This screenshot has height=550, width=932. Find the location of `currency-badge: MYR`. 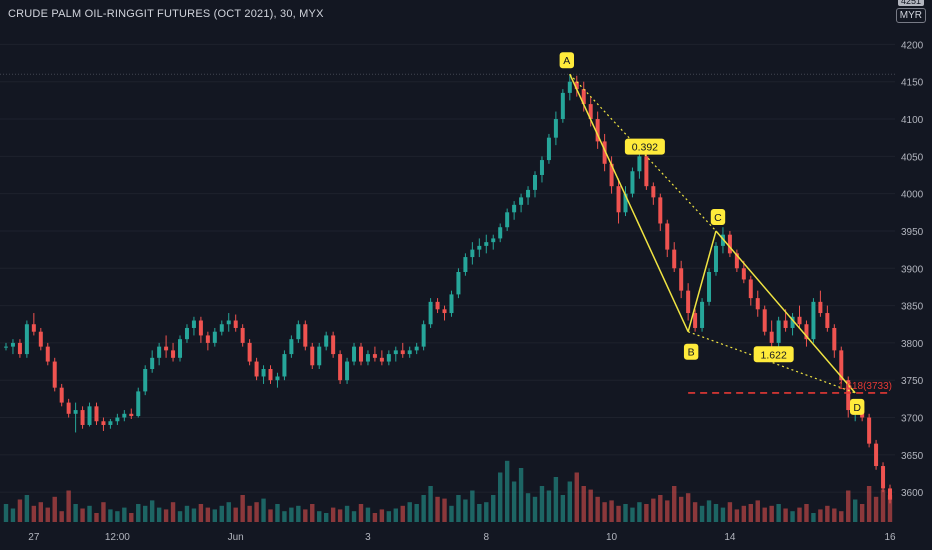

currency-badge: MYR is located at coordinates (910, 15).